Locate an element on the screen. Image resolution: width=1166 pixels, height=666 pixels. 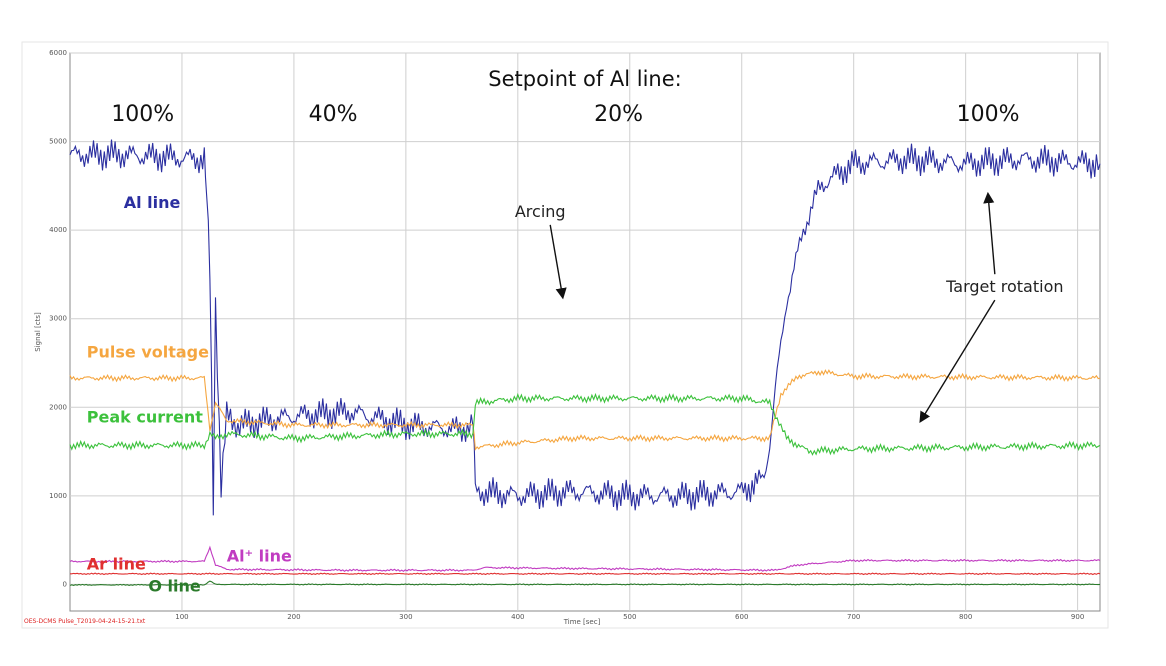
y-axis-label: Signal [cts] is located at coordinates (38, 332).